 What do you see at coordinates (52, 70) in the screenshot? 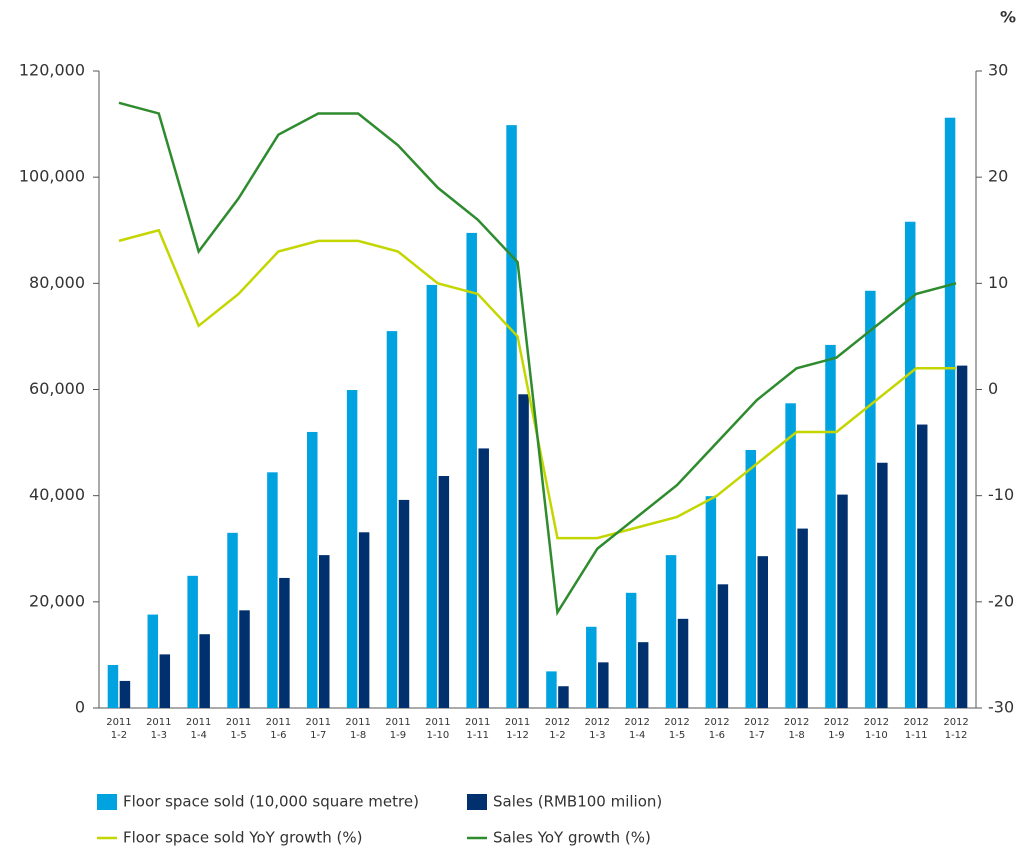
I see `y-tick-label: 120,000` at bounding box center [52, 70].